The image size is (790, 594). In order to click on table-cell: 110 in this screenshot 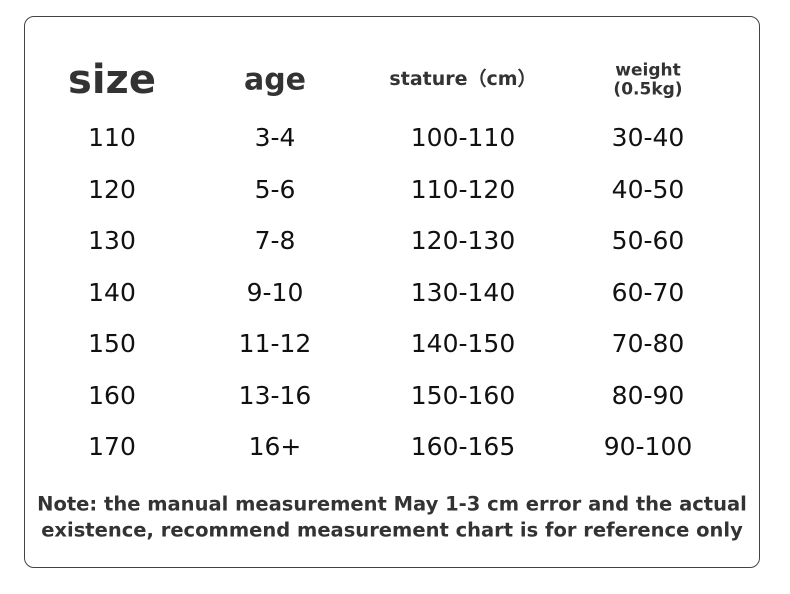, I will do `click(112, 137)`.